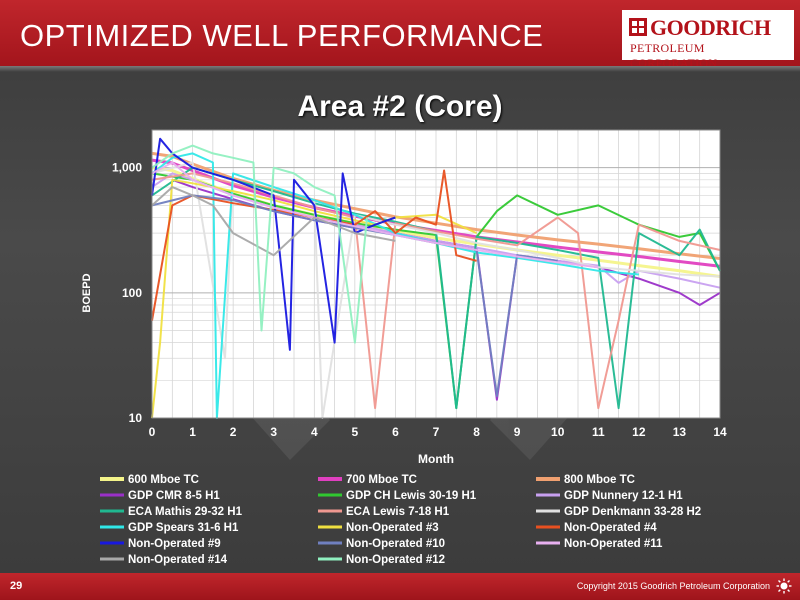  Describe the element at coordinates (436, 459) in the screenshot. I see `x-axis-label: Month` at that location.